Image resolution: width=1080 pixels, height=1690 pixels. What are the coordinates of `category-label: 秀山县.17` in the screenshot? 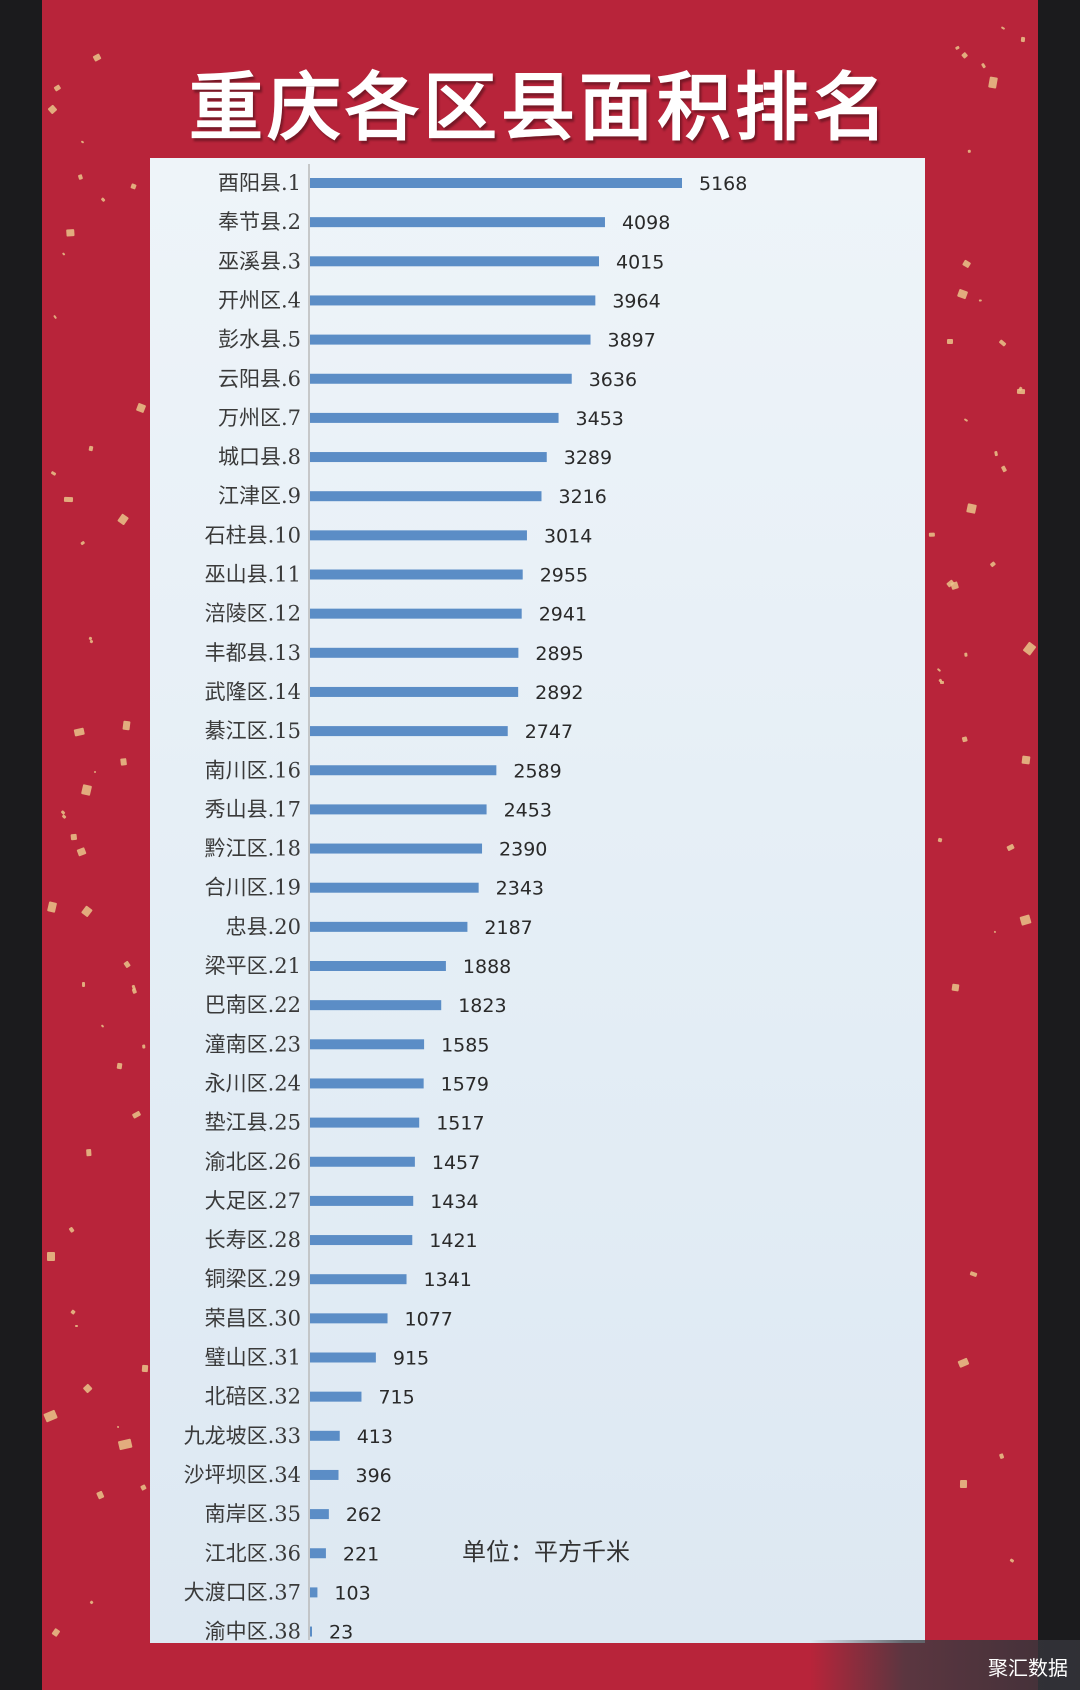 It's located at (253, 809).